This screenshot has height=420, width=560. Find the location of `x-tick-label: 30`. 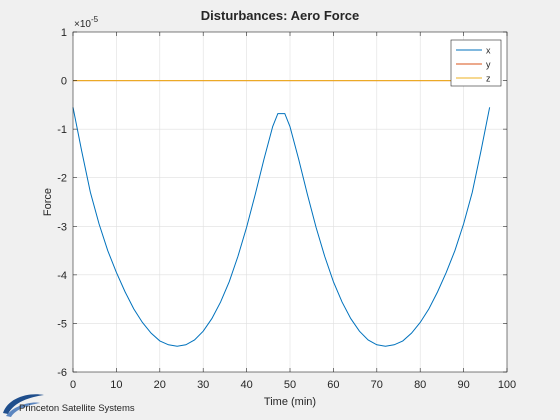

x-tick-label: 30 is located at coordinates (203, 385).